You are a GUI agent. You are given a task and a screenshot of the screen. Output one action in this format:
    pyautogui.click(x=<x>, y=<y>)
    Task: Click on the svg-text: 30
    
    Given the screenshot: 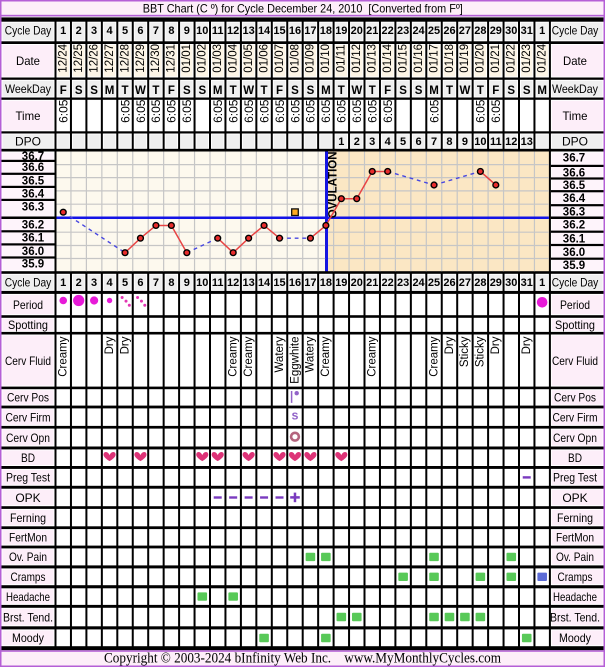 What is the action you would take?
    pyautogui.click(x=511, y=283)
    